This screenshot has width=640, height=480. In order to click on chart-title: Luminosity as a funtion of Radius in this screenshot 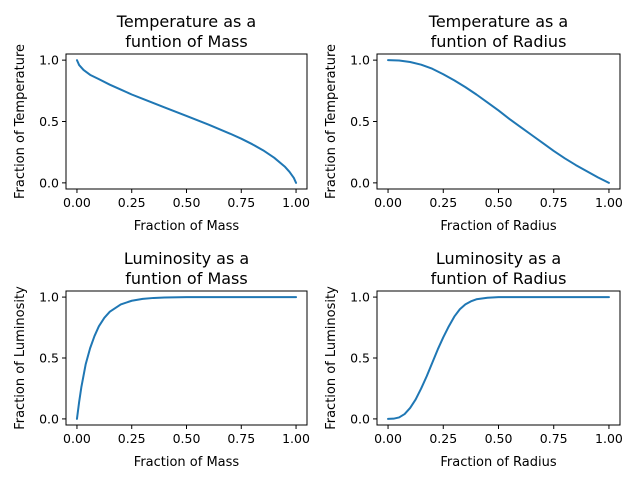, I will do `click(499, 268)`.